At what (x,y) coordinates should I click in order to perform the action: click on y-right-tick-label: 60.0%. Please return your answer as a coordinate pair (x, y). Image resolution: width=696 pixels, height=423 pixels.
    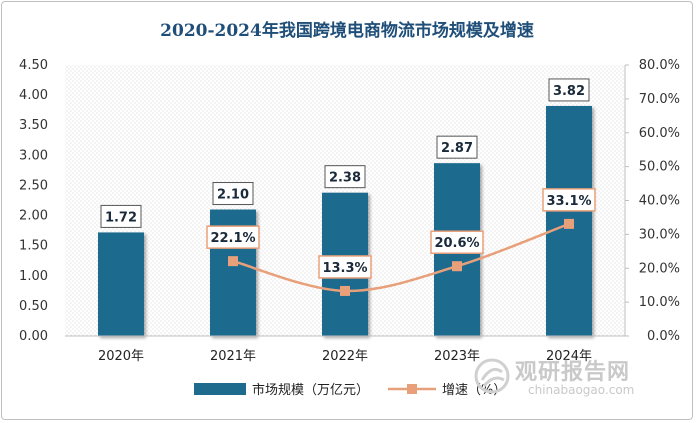
    Looking at the image, I should click on (659, 133).